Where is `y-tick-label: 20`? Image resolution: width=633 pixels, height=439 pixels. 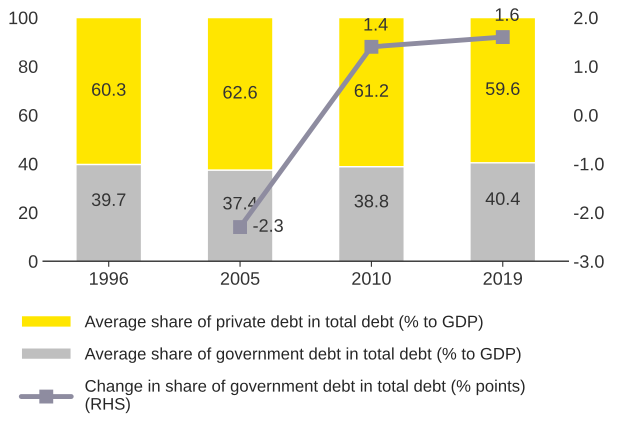
y-tick-label: 20 is located at coordinates (28, 213).